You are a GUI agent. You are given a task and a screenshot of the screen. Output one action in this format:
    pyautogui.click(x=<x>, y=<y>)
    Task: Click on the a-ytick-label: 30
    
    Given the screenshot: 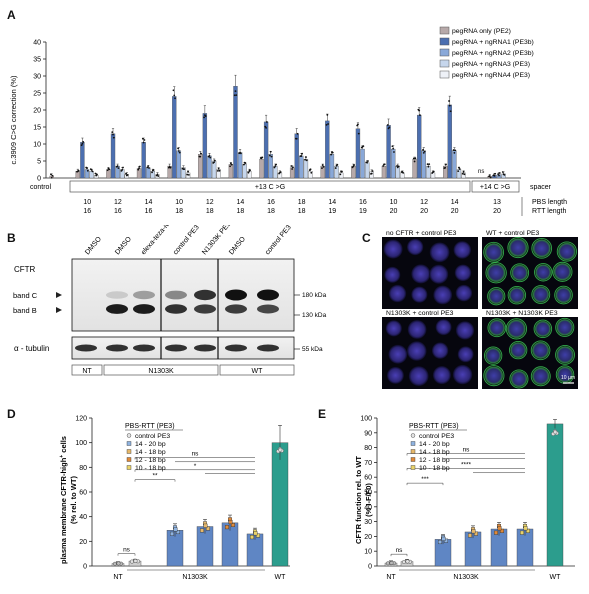 What is the action you would take?
    pyautogui.click(x=37, y=77)
    